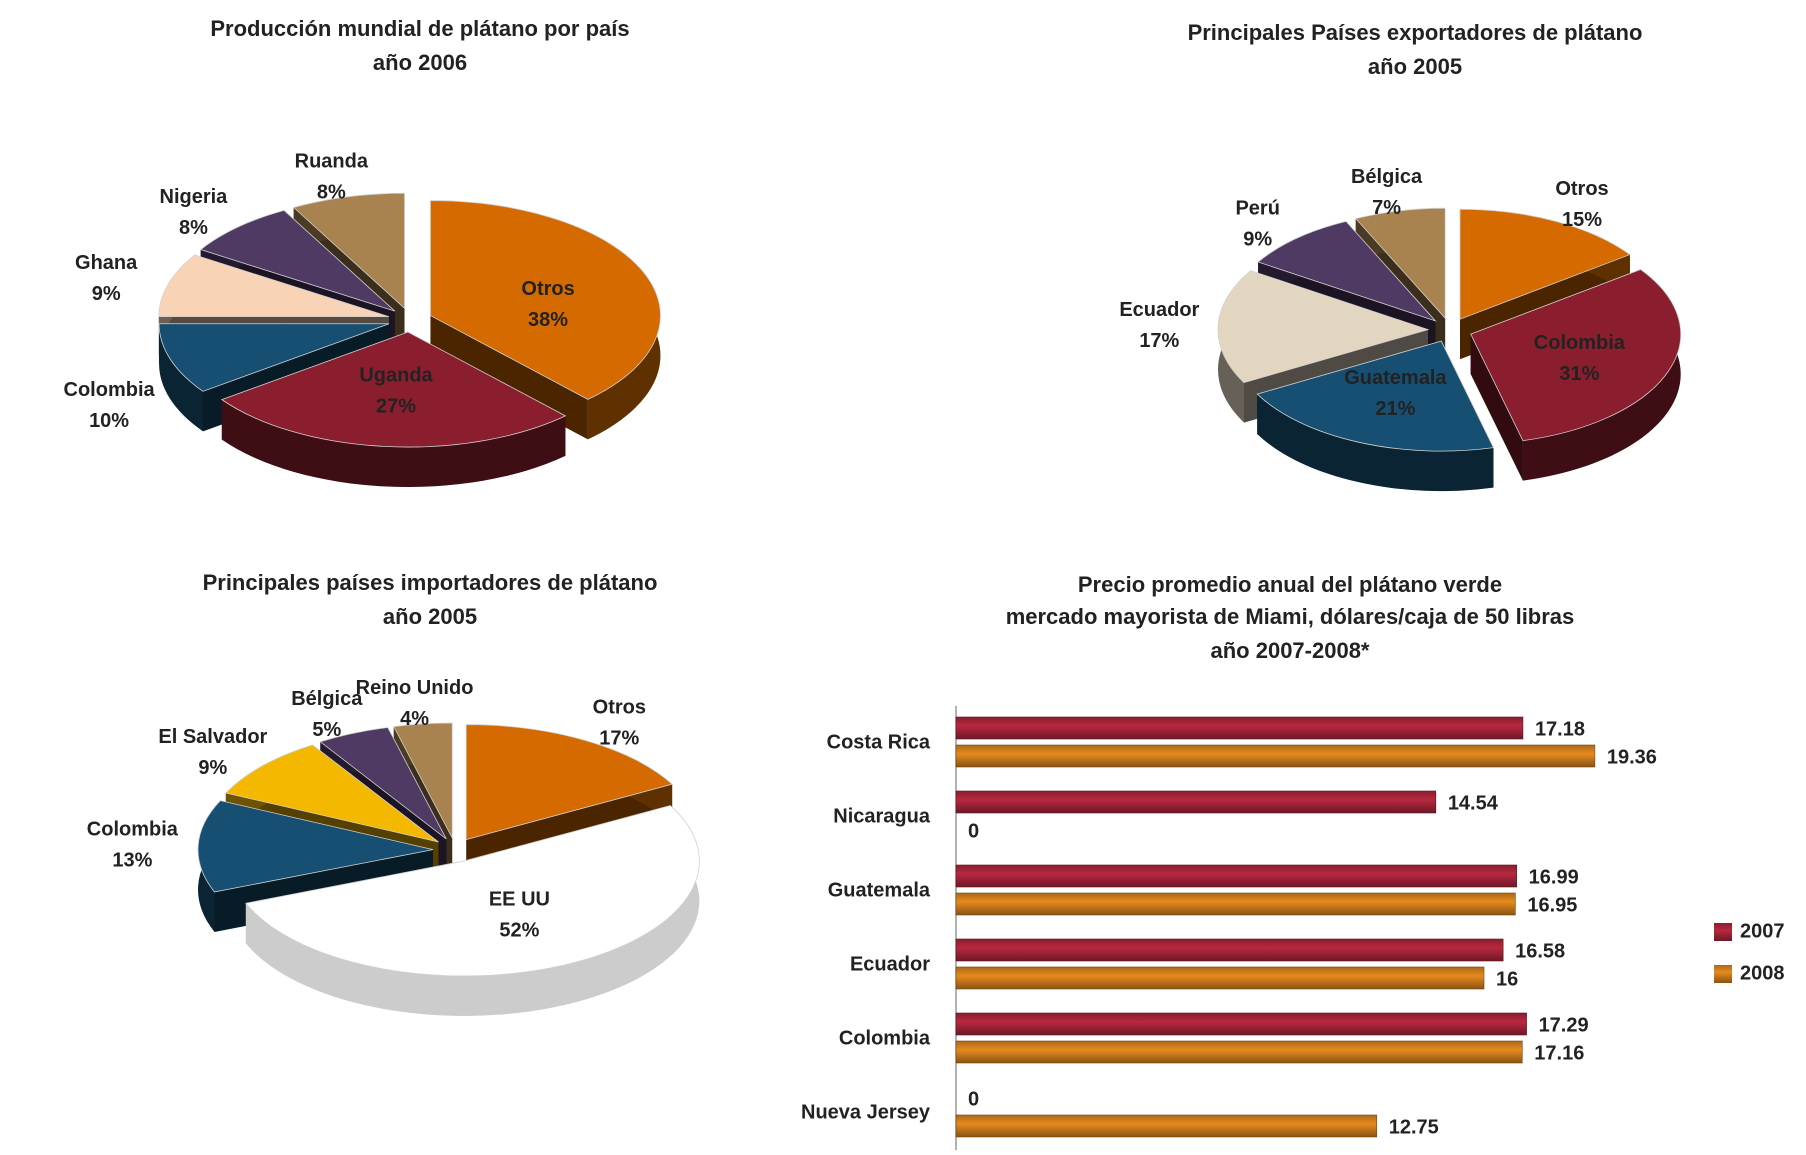 Image resolution: width=1806 pixels, height=1155 pixels. I want to click on bar-value-label: 19.36, so click(1632, 757).